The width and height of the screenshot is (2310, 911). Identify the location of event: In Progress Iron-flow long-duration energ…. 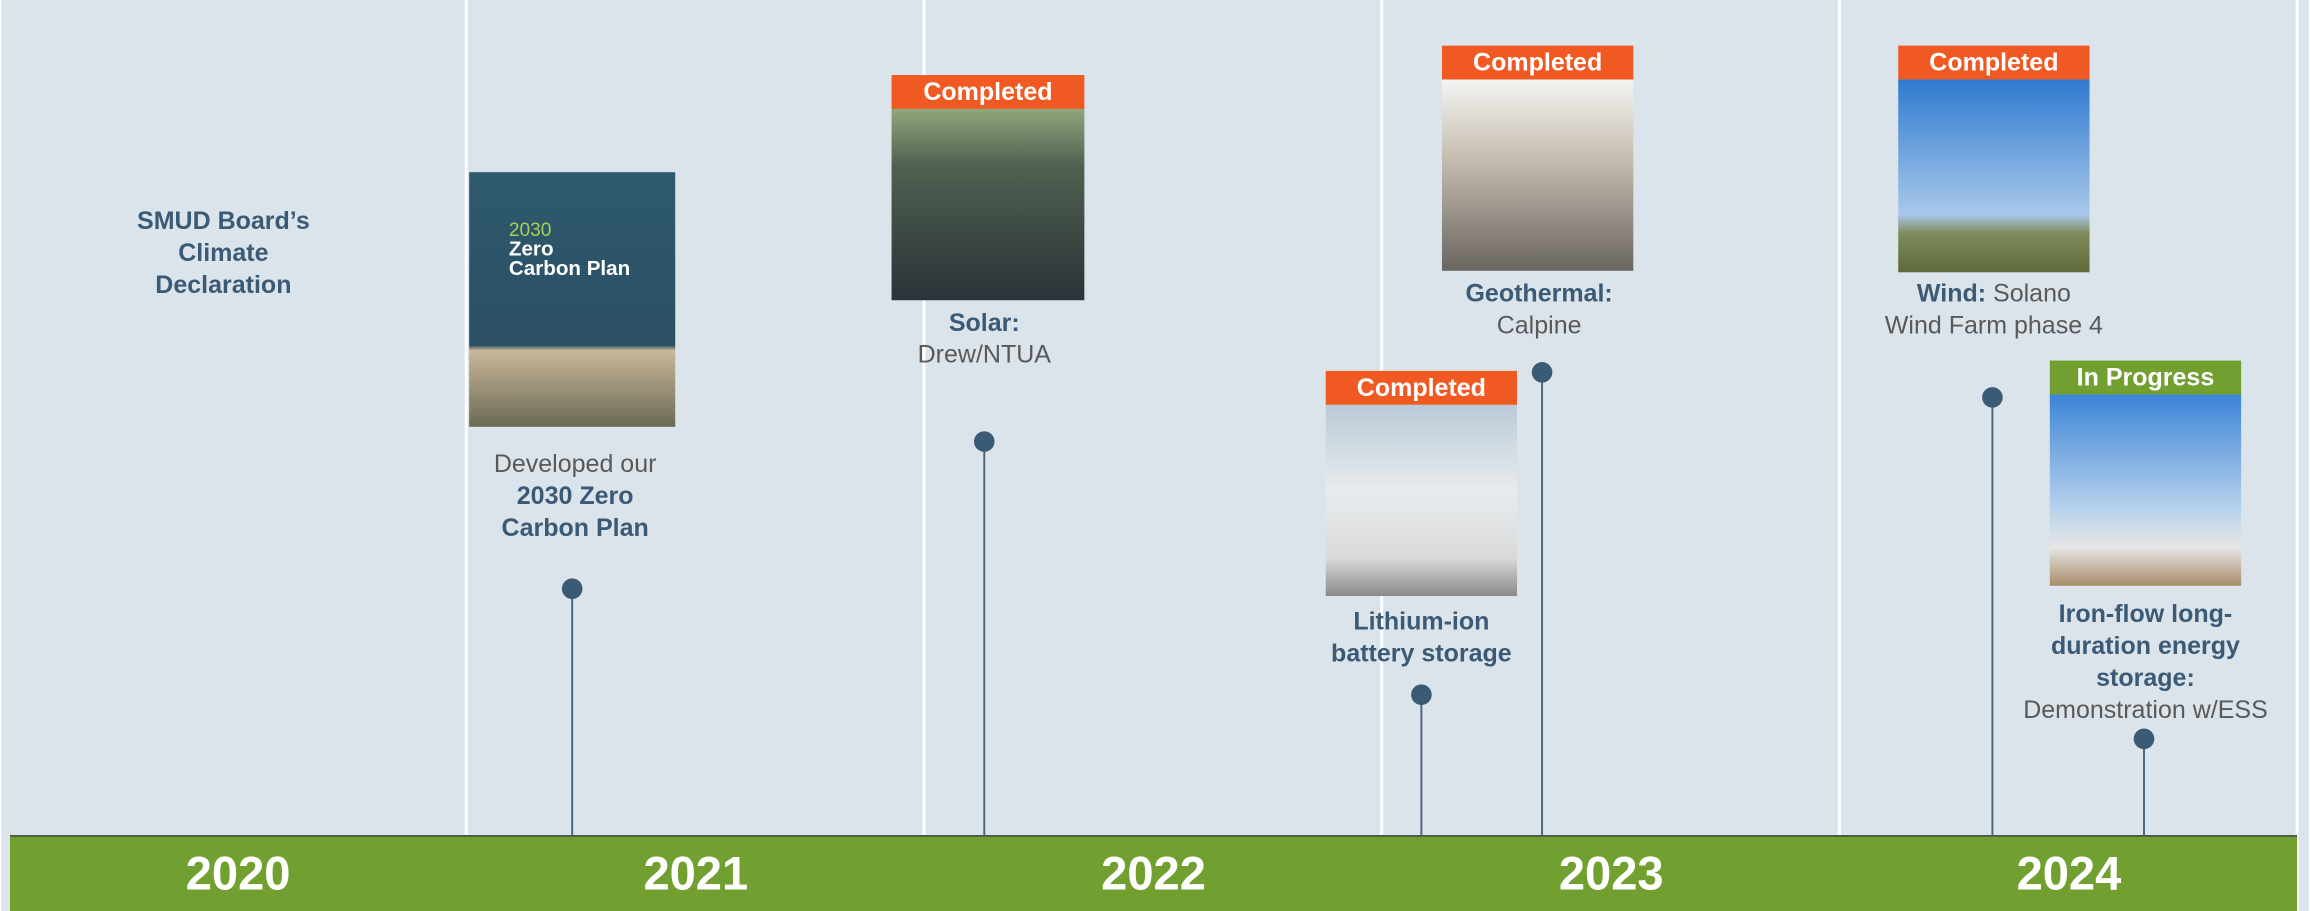
(2145, 598).